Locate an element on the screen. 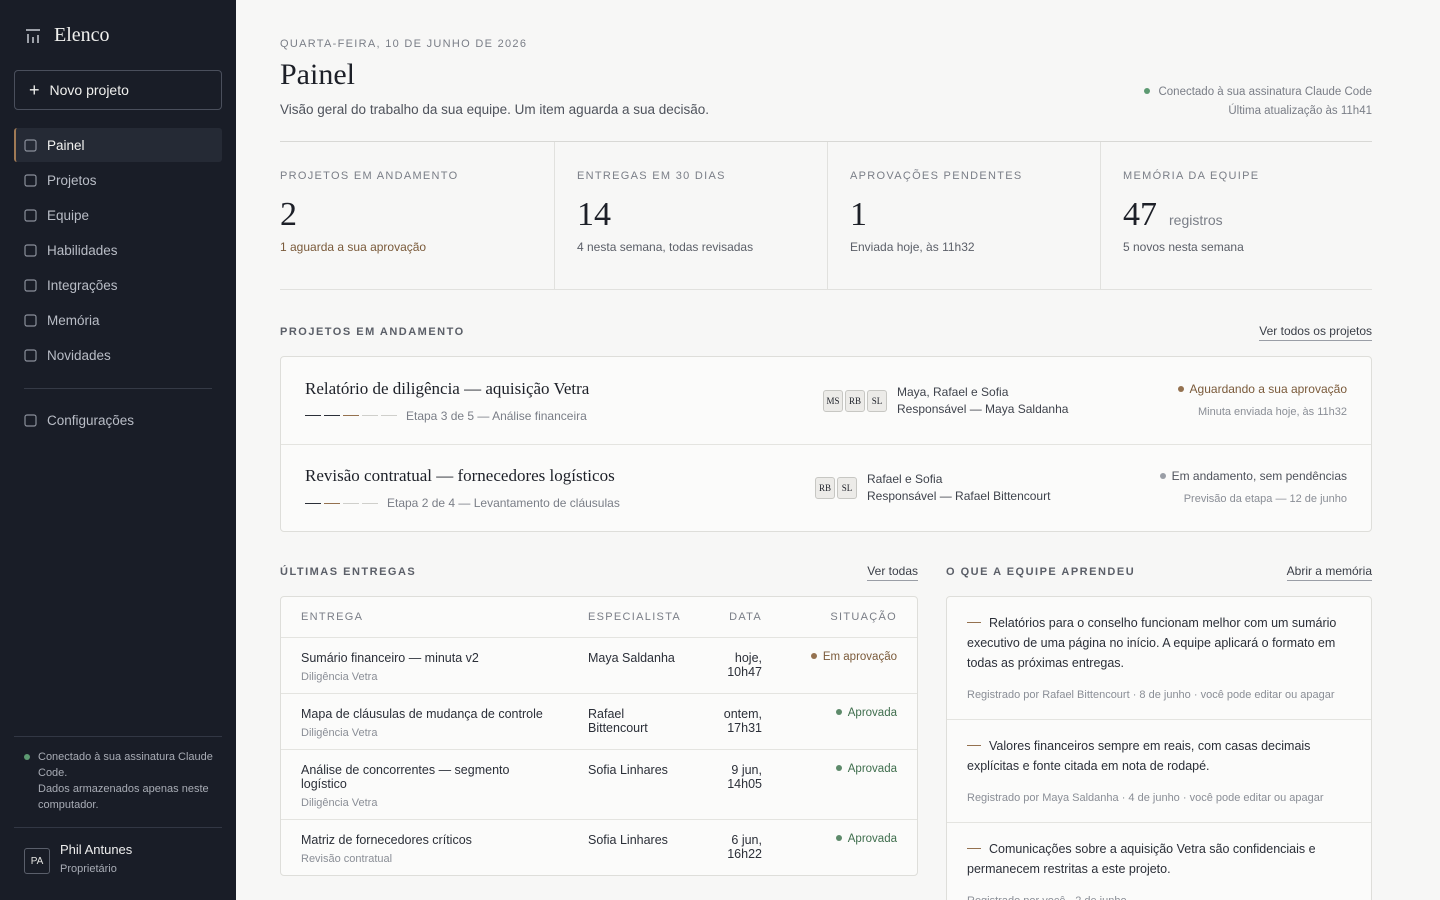 Image resolution: width=1440 pixels, height=900 pixels. column-header: SITUAÇÃO is located at coordinates (849, 617).